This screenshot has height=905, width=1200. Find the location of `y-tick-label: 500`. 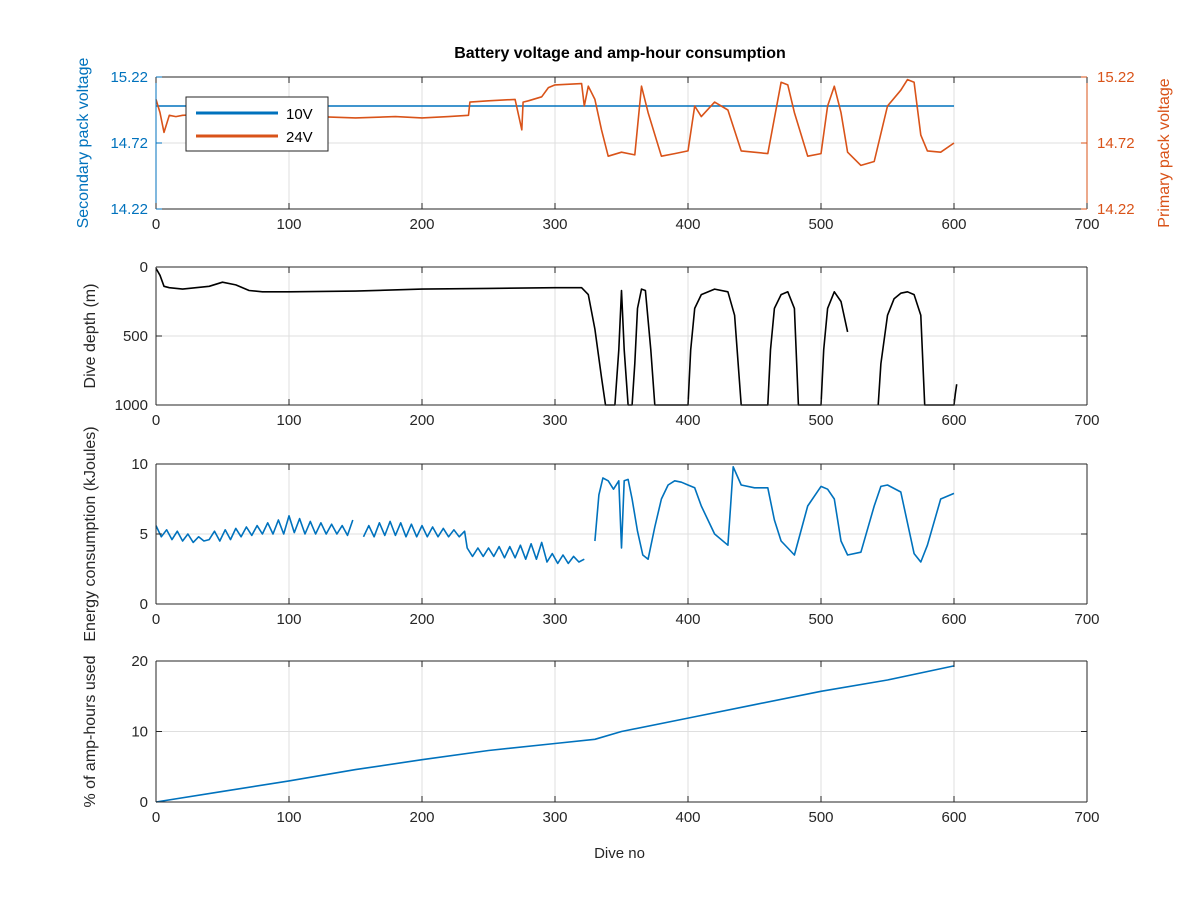

y-tick-label: 500 is located at coordinates (135, 336).